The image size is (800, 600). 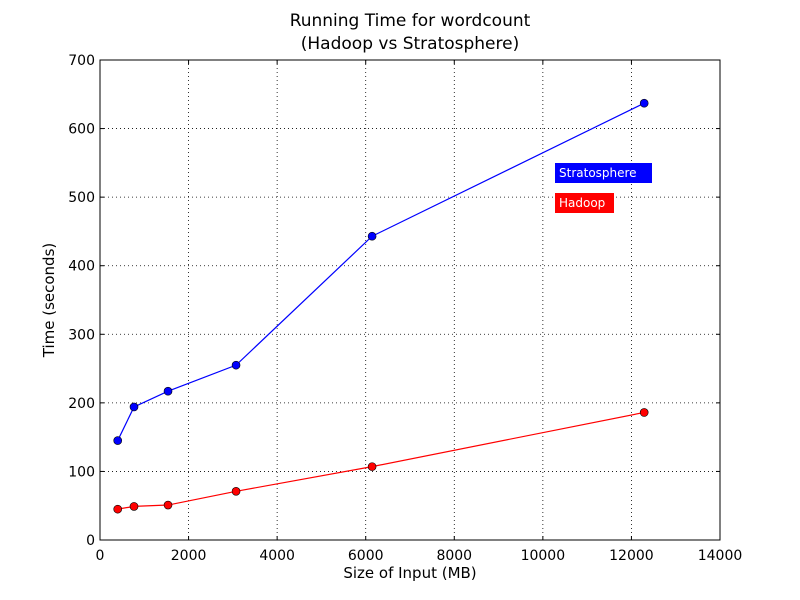 What do you see at coordinates (720, 556) in the screenshot?
I see `x-tick-label: 14000` at bounding box center [720, 556].